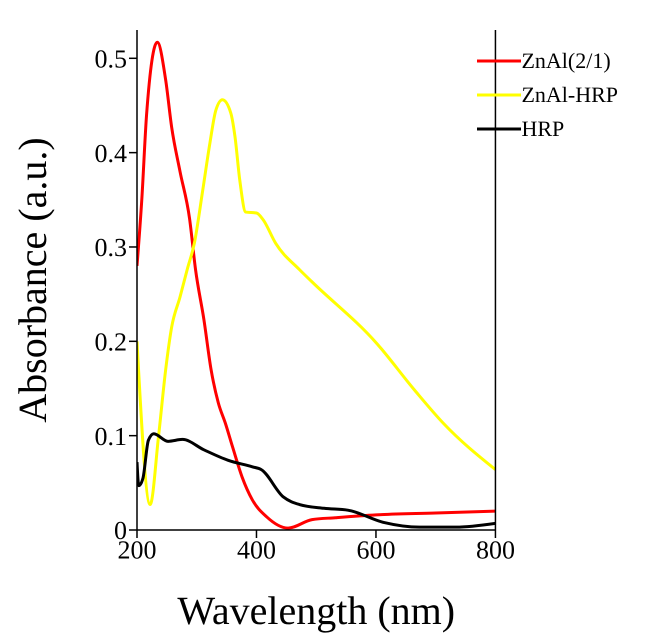 The image size is (666, 639). What do you see at coordinates (33, 280) in the screenshot?
I see `y-axis-title: Absorbance (a.u.)` at bounding box center [33, 280].